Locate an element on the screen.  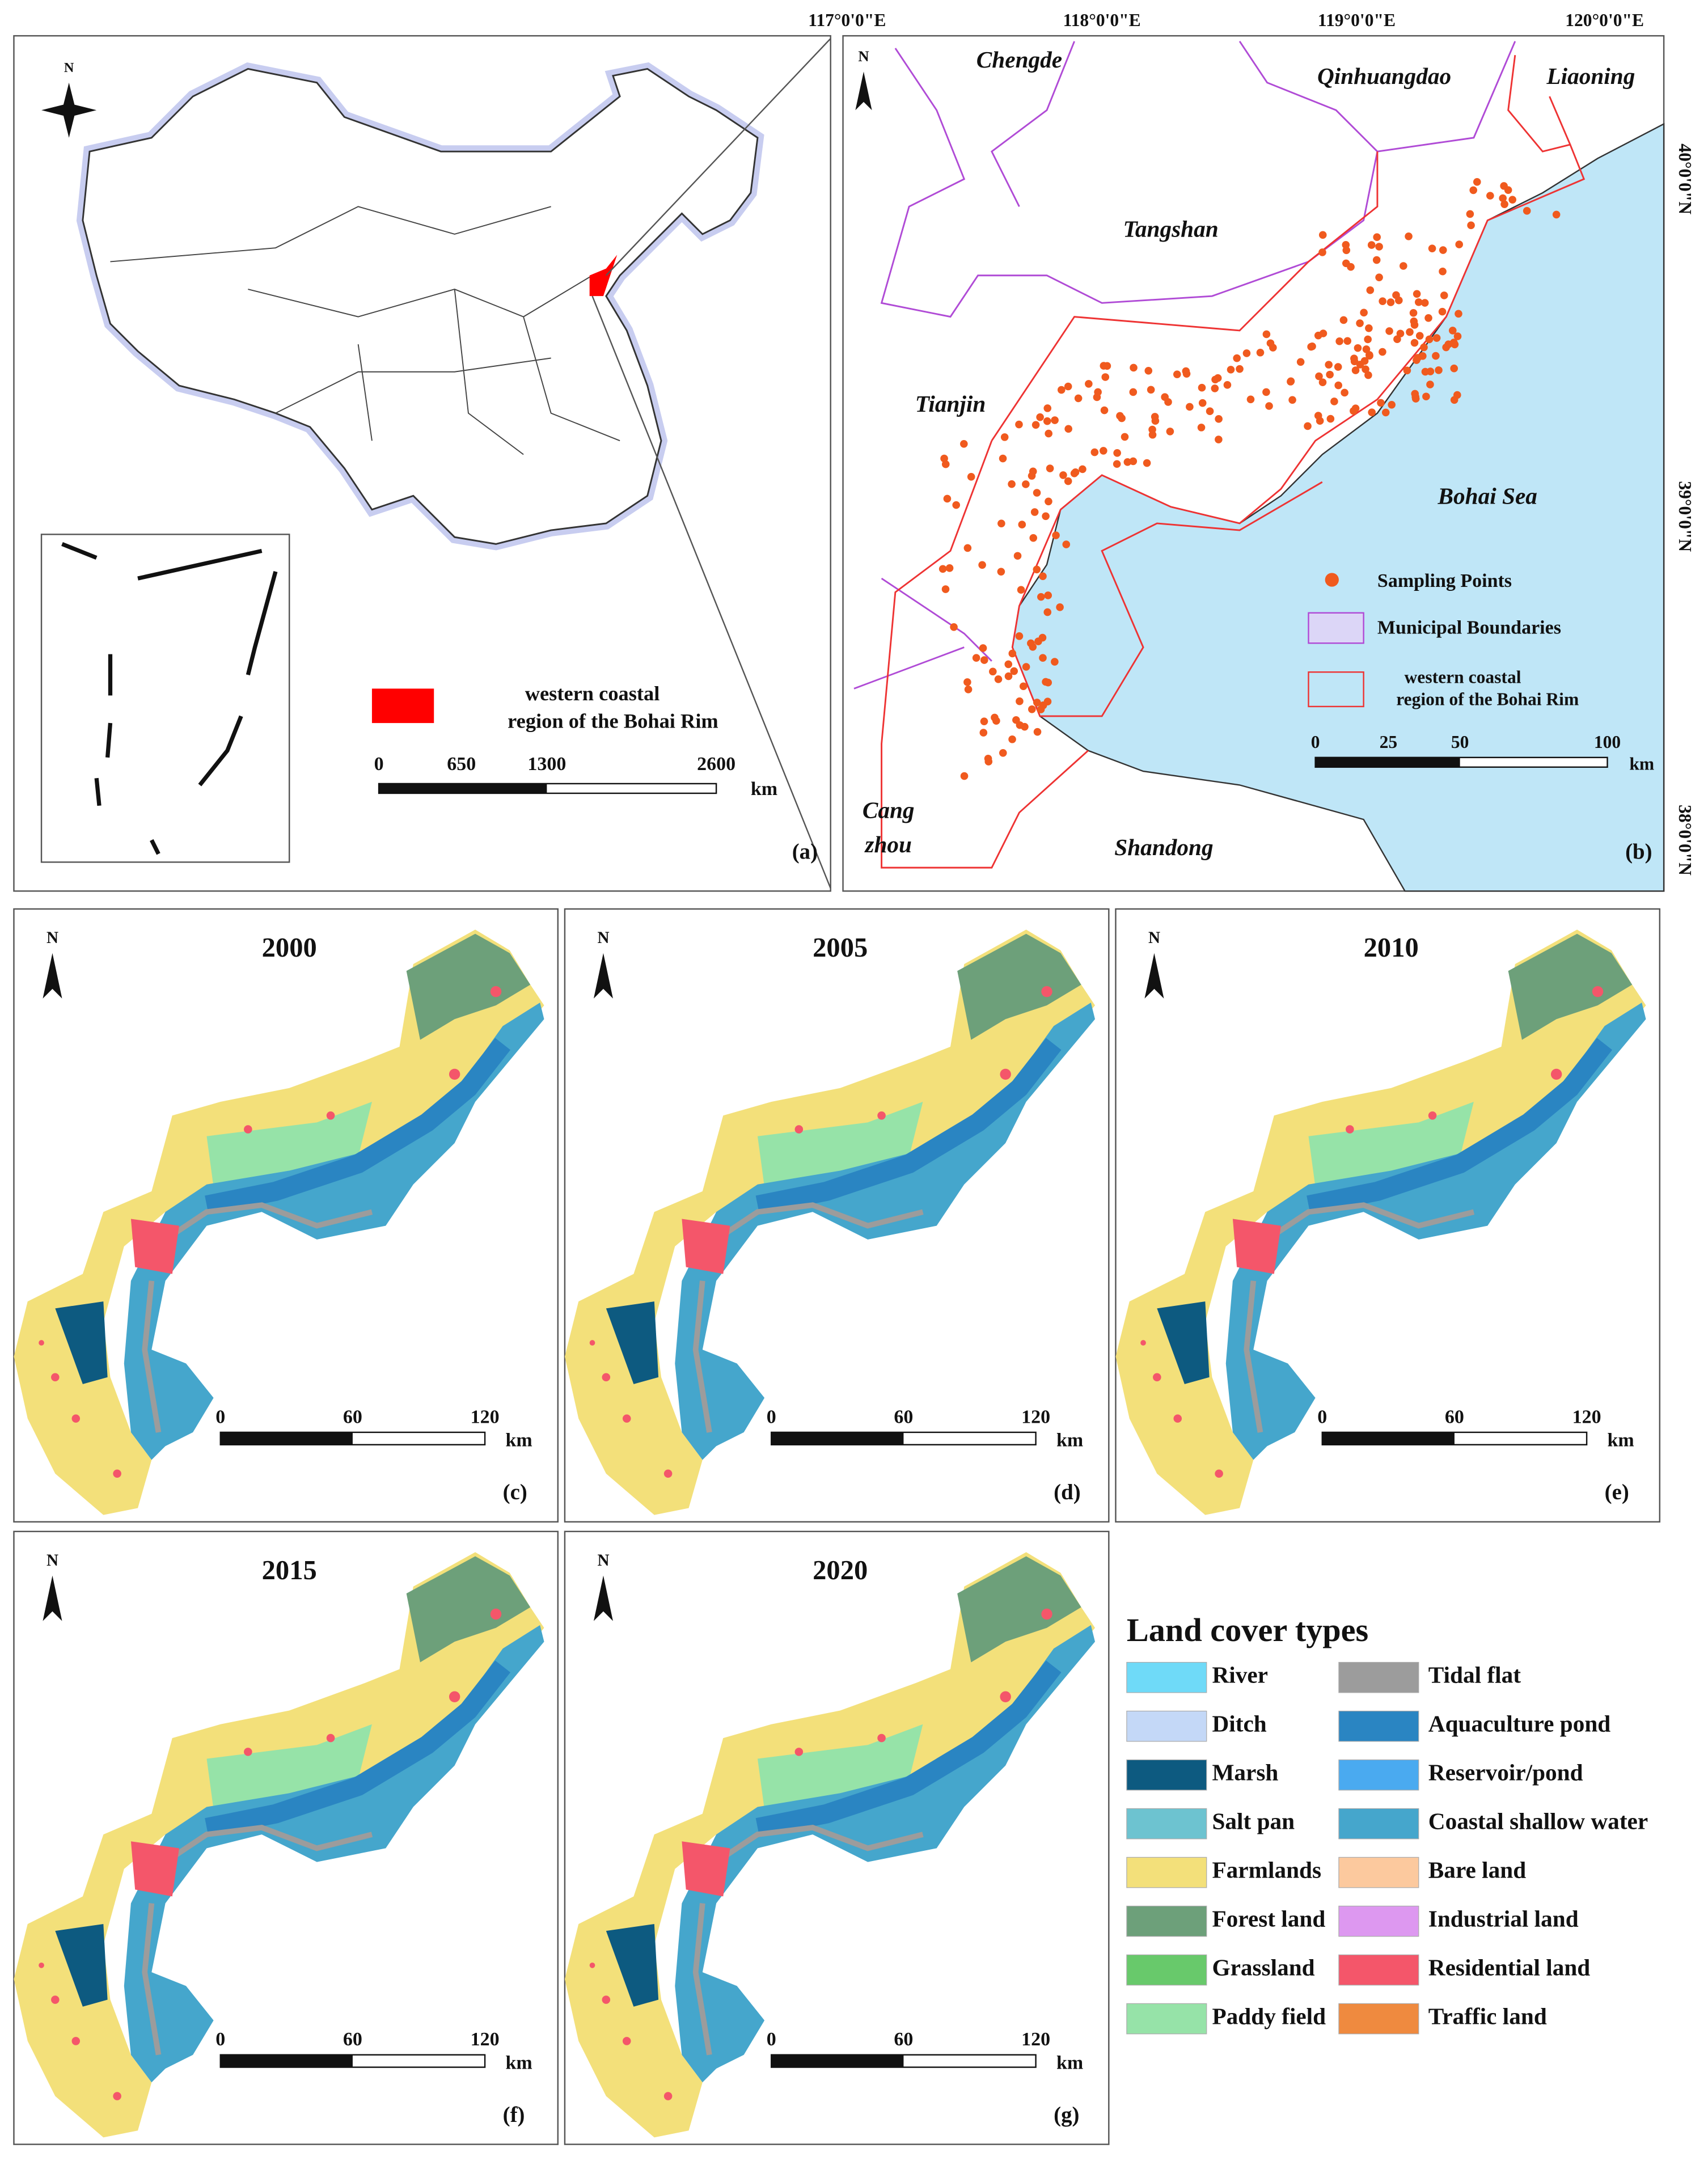
map-panel: 2010 N 0 60 120 km (e) is located at coordinates (1388, 1215).